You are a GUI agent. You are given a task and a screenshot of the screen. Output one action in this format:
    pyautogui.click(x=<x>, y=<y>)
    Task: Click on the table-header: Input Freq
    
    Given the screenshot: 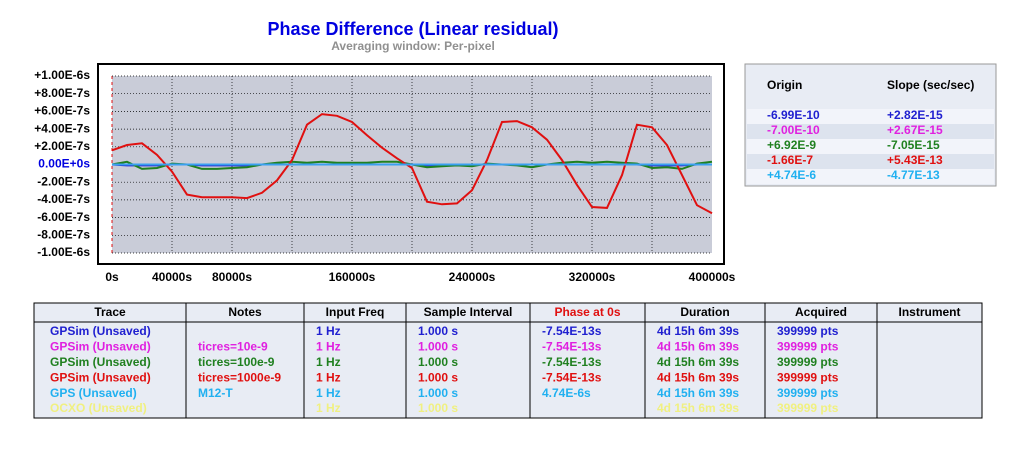 What is the action you would take?
    pyautogui.click(x=355, y=312)
    